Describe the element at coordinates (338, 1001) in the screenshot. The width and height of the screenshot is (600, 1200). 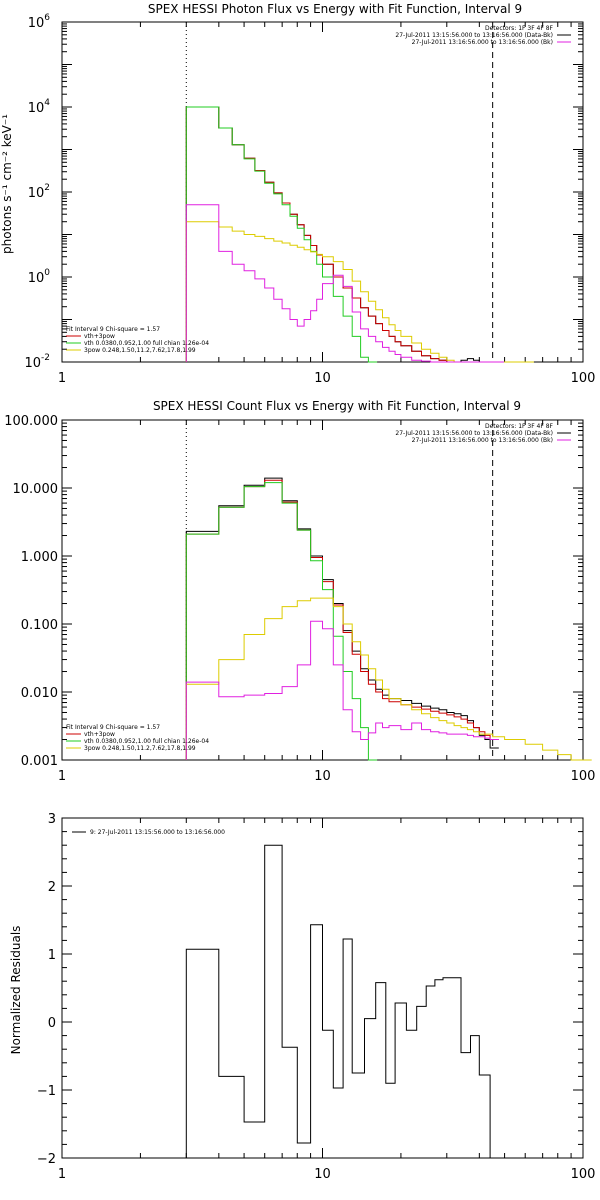
I see `residual-line` at that location.